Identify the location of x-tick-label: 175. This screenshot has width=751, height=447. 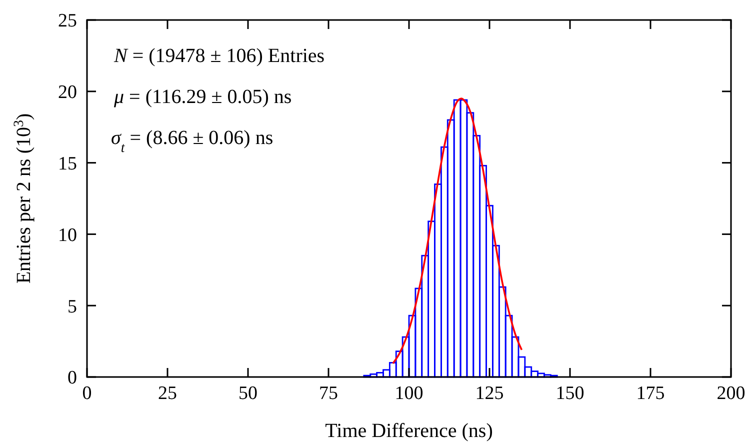
(650, 393).